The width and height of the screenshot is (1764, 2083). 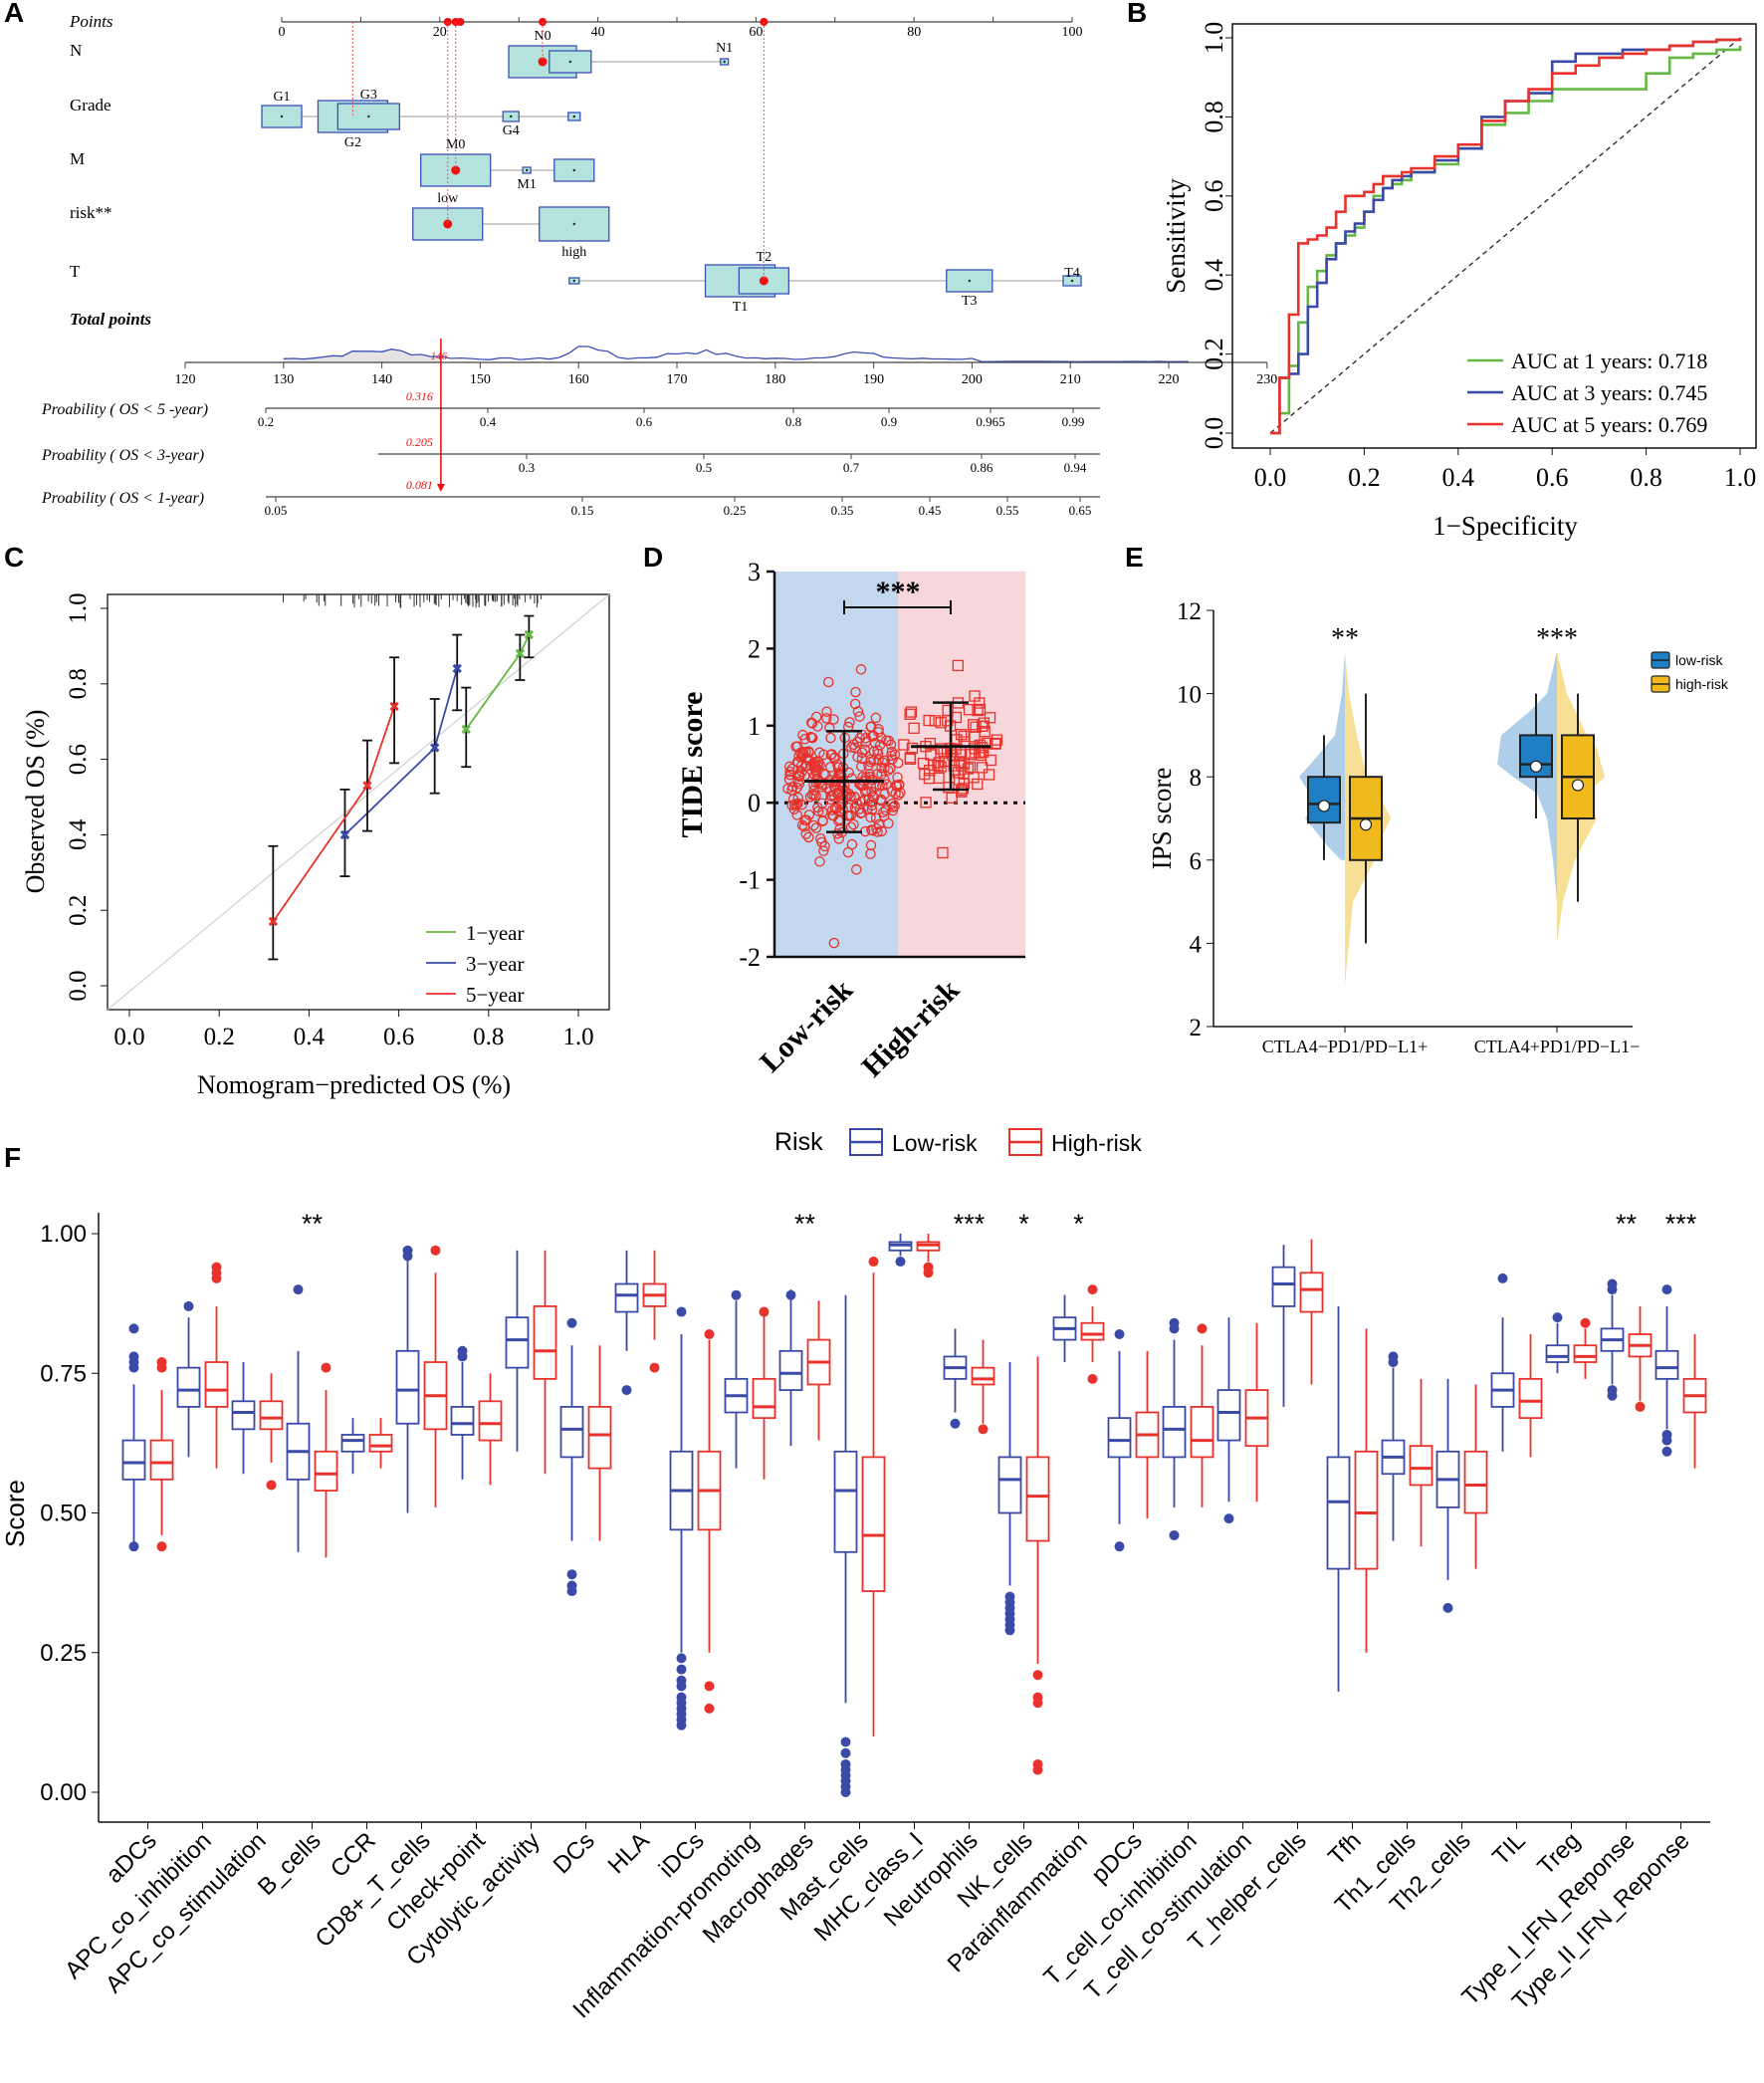 What do you see at coordinates (793, 421) in the screenshot?
I see `probability-tick-label: 0.8` at bounding box center [793, 421].